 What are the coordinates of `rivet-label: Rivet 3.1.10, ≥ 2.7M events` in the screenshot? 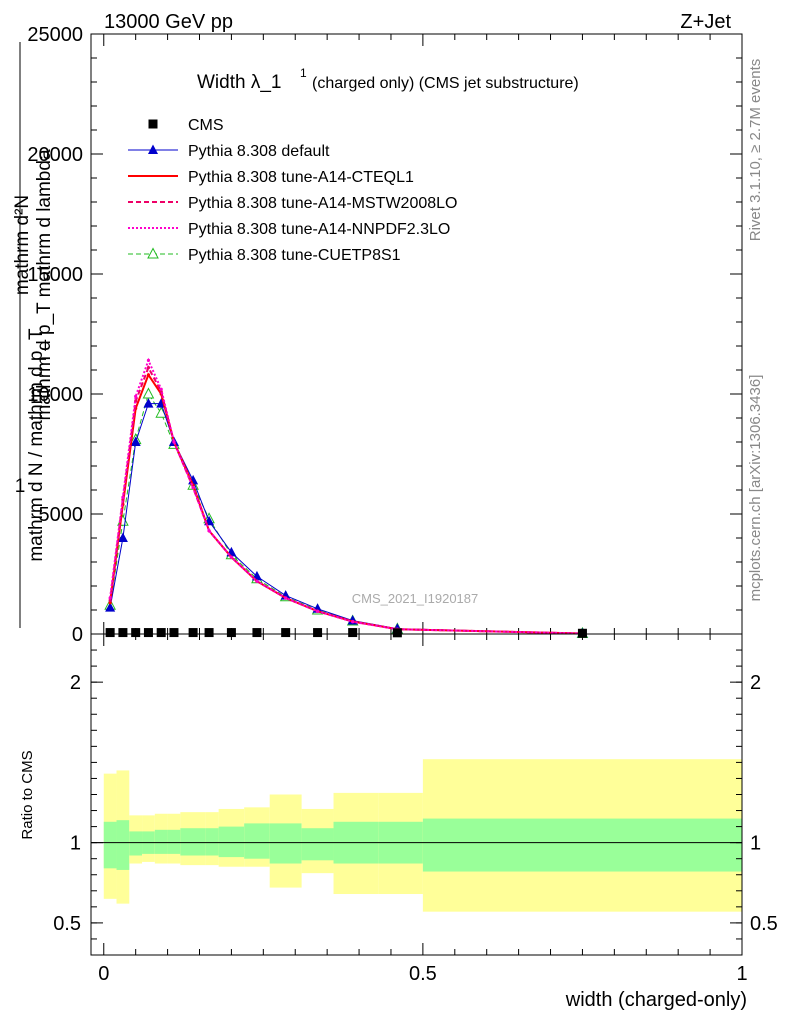 It's located at (755, 150).